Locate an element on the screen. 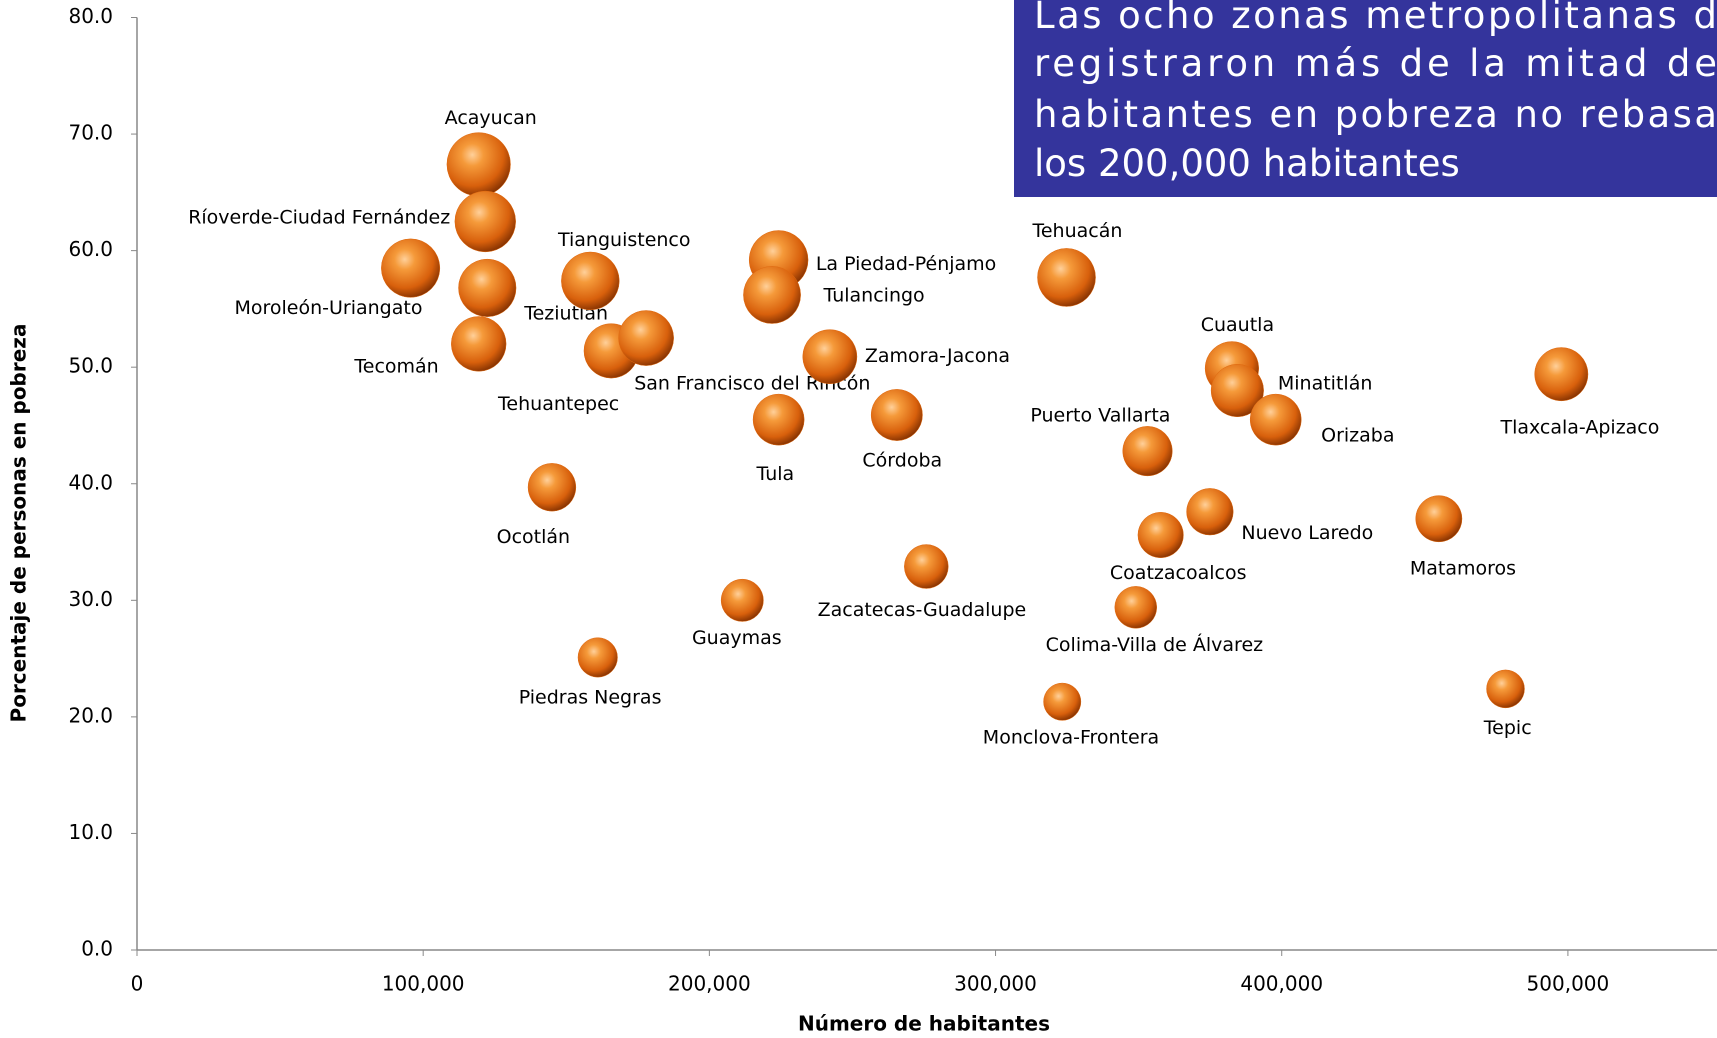  point-label: Minatitlán is located at coordinates (1325, 383).